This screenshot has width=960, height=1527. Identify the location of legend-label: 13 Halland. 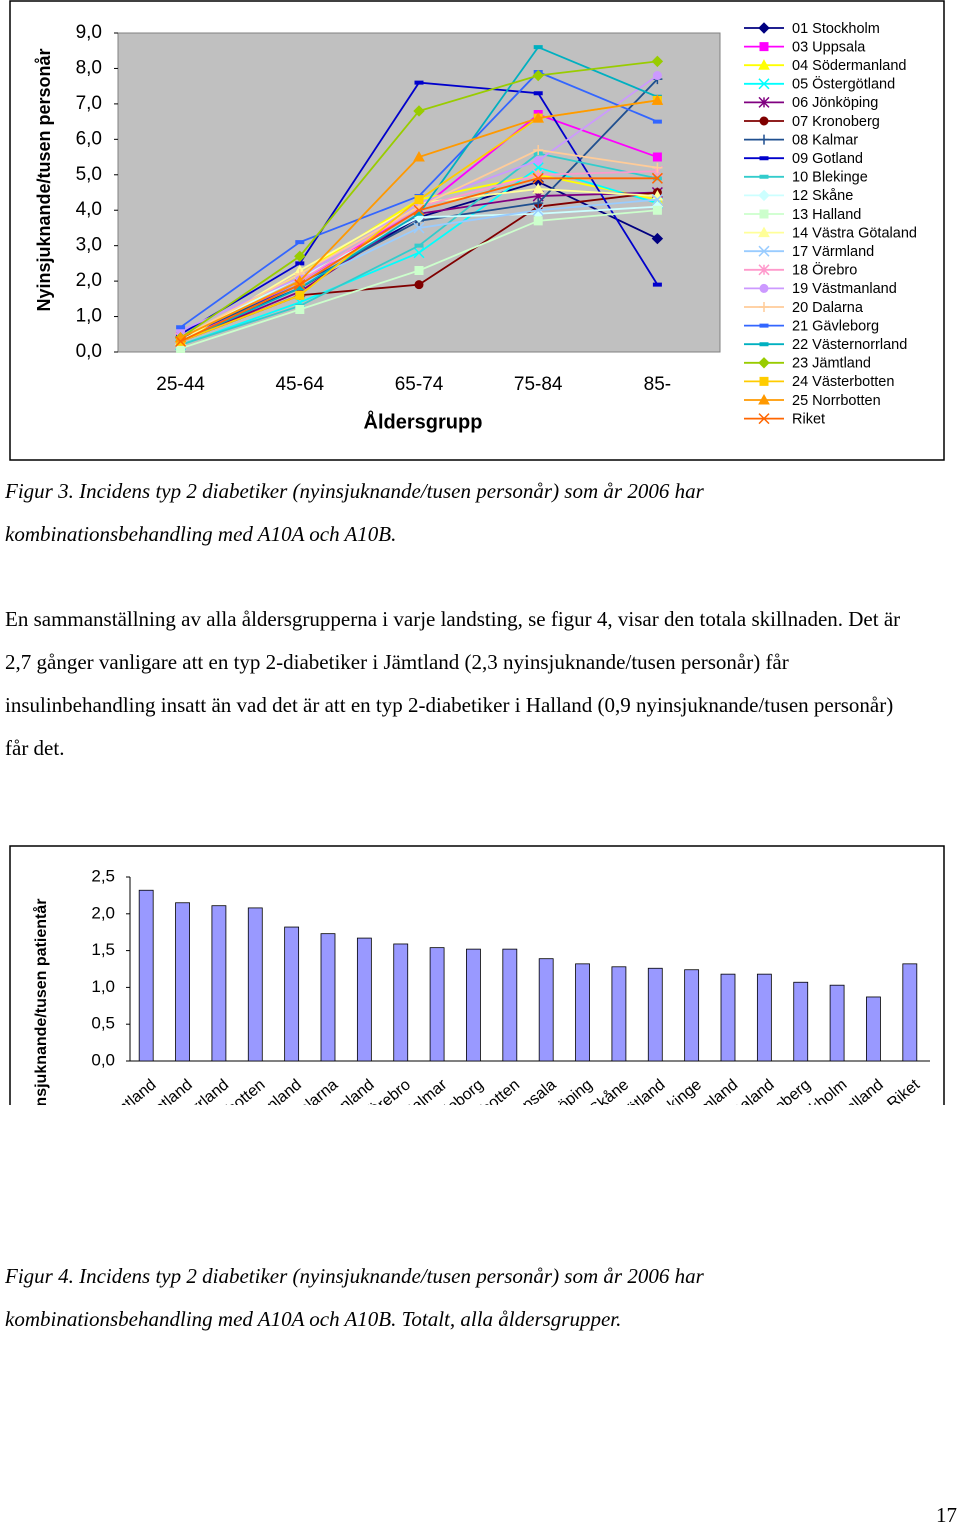
(826, 215).